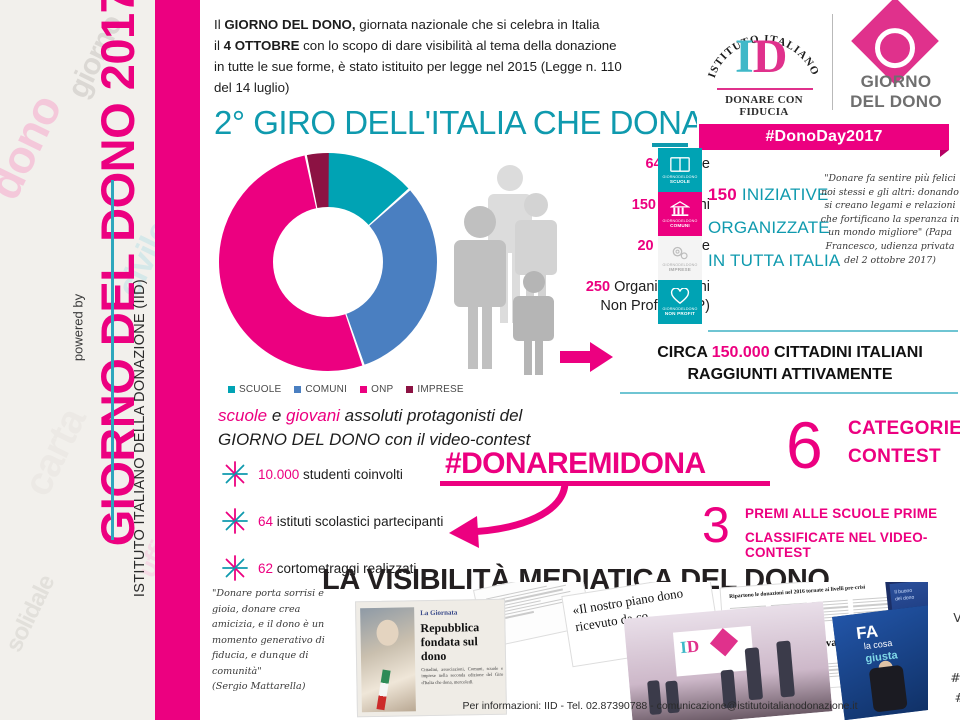 The height and width of the screenshot is (720, 960). What do you see at coordinates (680, 181) in the screenshot?
I see `badge-label: SCUOLE` at bounding box center [680, 181].